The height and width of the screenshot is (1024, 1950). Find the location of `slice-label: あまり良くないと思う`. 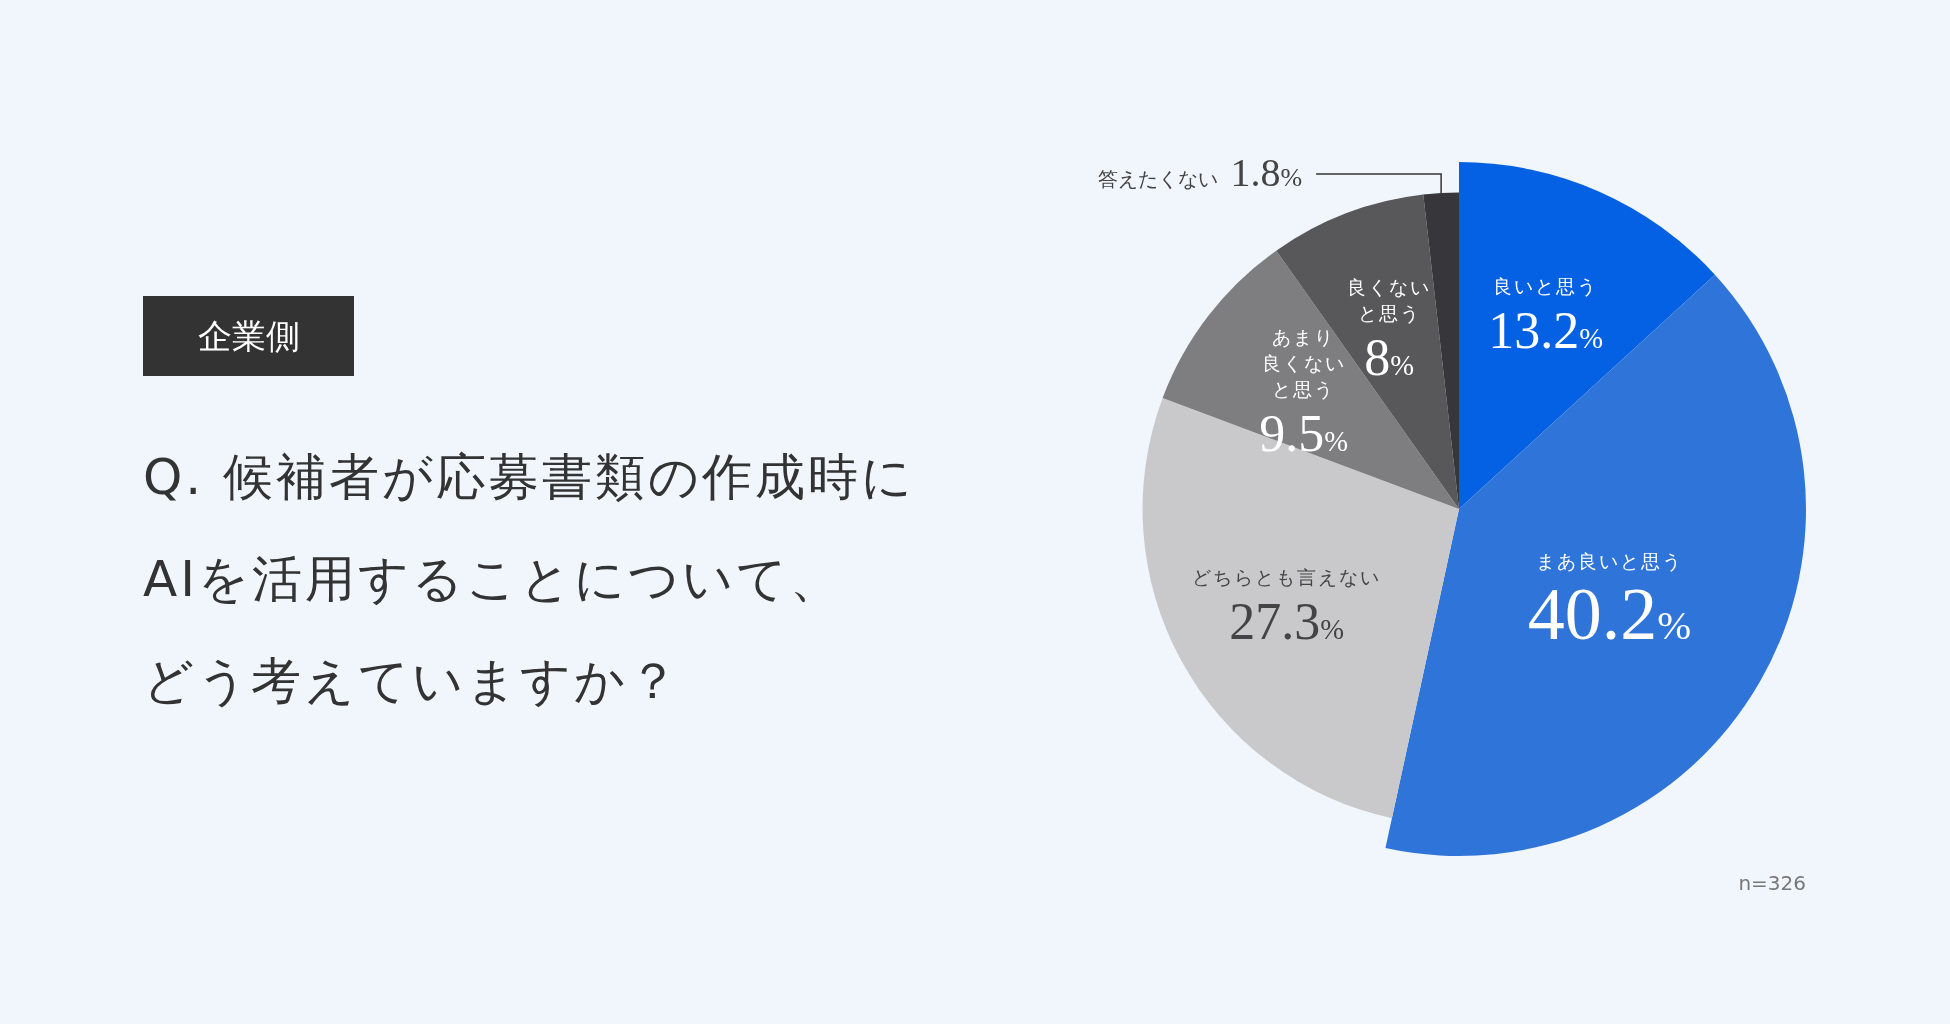

slice-label: あまり良くないと思う is located at coordinates (1303, 363).